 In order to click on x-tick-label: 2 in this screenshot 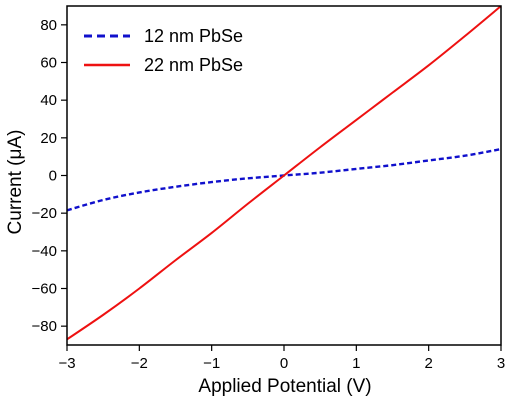, I will do `click(428, 363)`.